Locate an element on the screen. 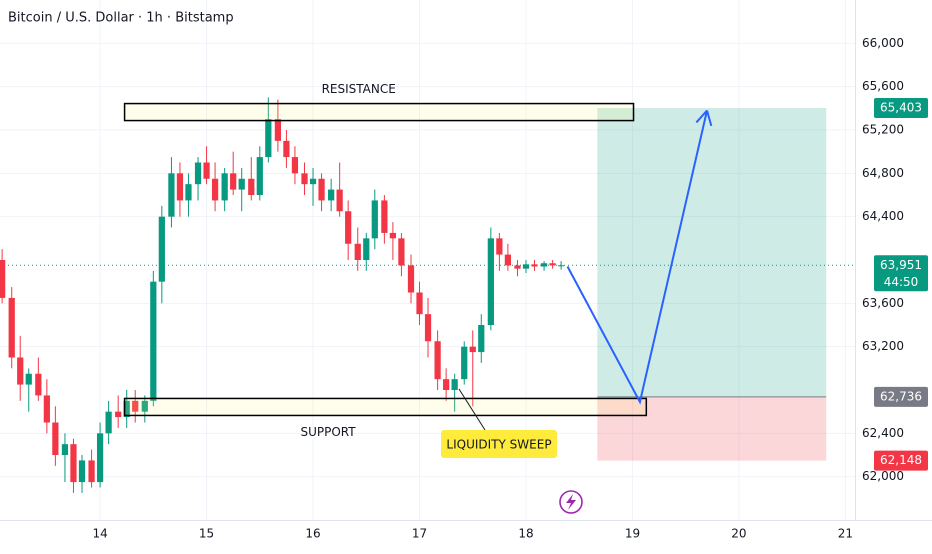 Image resolution: width=932 pixels, height=554 pixels. y-tick-label: 65,600 is located at coordinates (883, 86).